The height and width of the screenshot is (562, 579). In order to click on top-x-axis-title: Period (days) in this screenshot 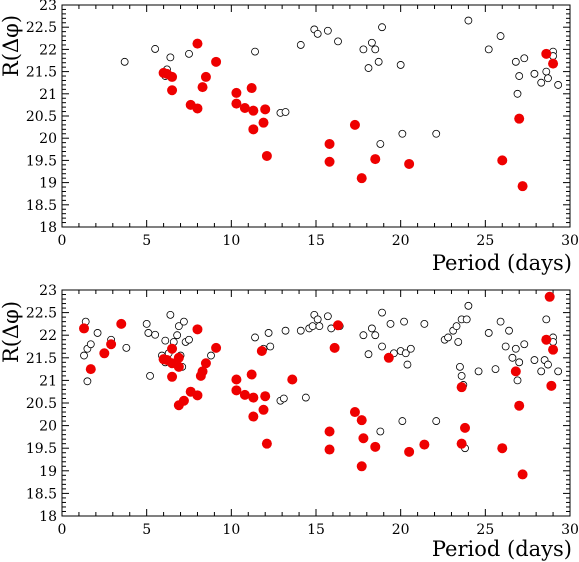, I will do `click(502, 263)`.